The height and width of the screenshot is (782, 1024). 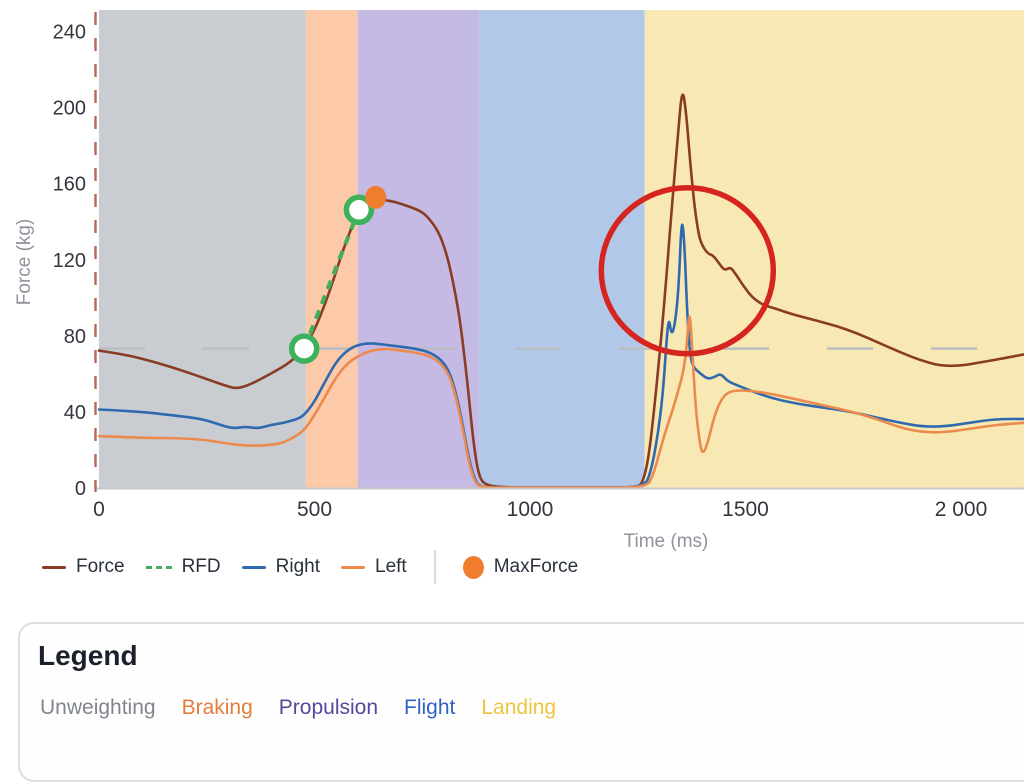 What do you see at coordinates (69, 33) in the screenshot?
I see `y-tick-label: 240` at bounding box center [69, 33].